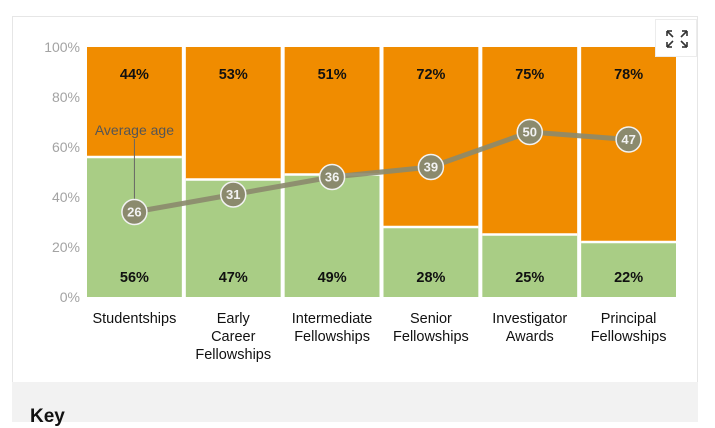 The width and height of the screenshot is (715, 428). What do you see at coordinates (233, 278) in the screenshot?
I see `lower-value-label: 47%` at bounding box center [233, 278].